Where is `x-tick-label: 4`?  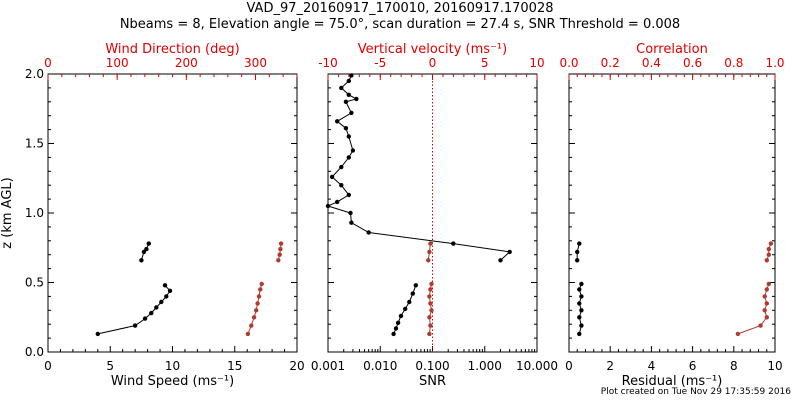 x-tick-label: 4 is located at coordinates (652, 366).